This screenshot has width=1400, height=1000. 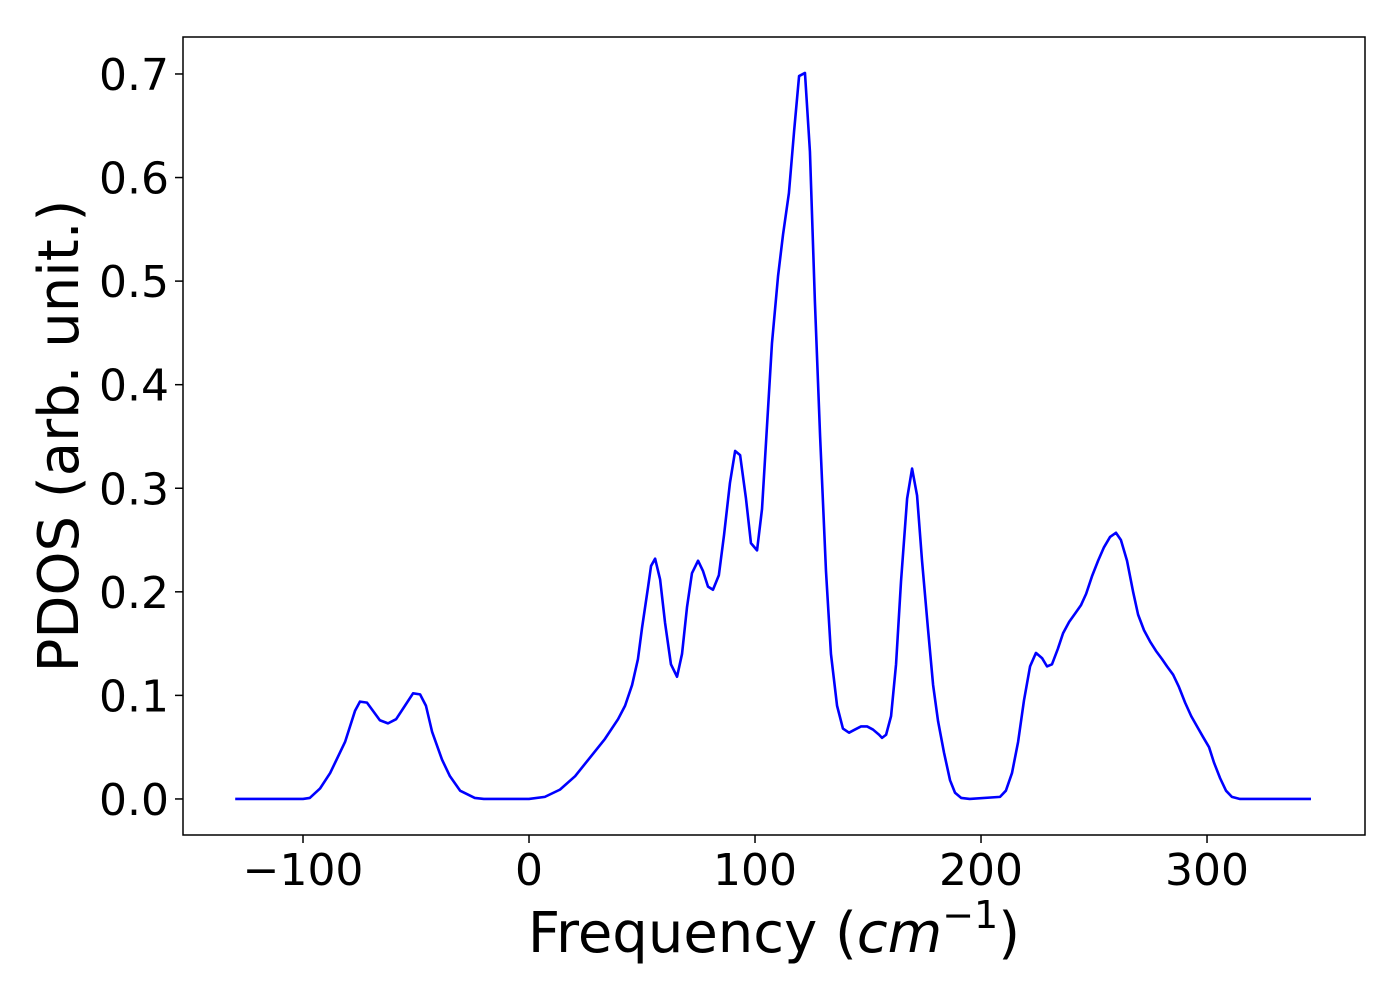 I want to click on y-tick-label: 0.6, so click(x=134, y=179).